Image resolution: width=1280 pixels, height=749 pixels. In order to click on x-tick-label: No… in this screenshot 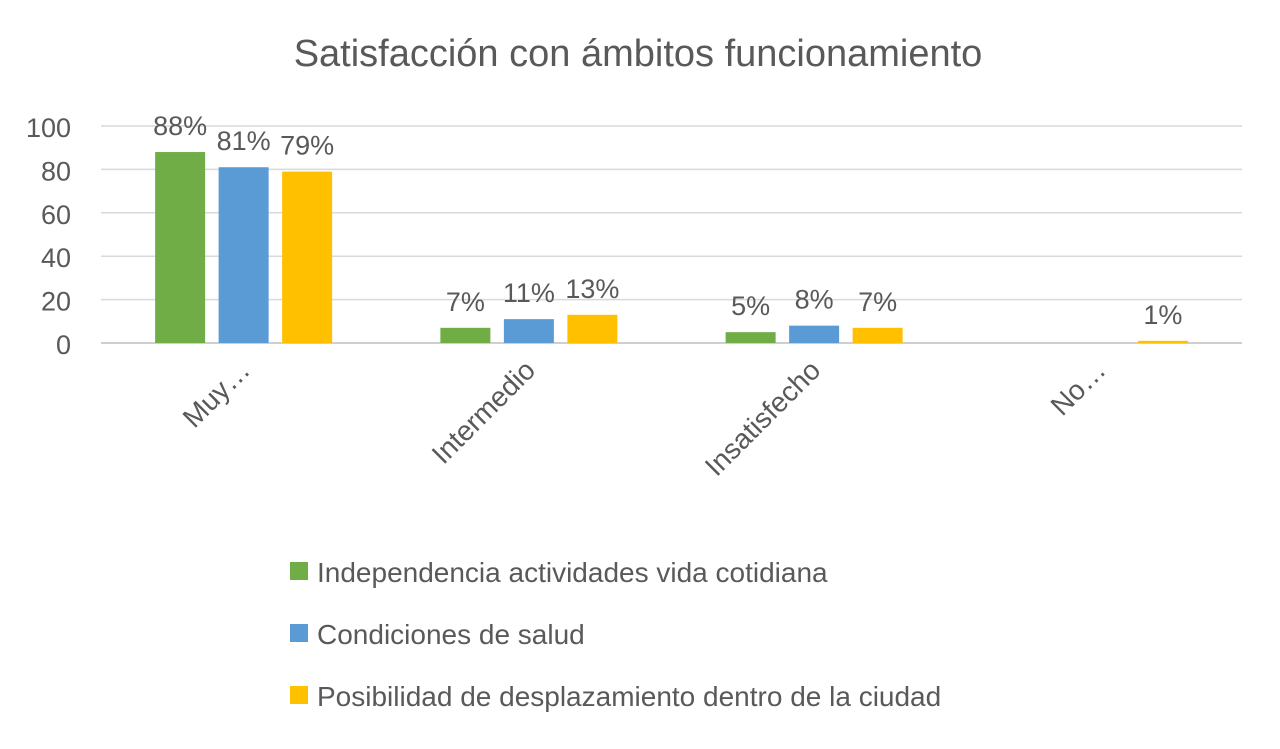, I will do `click(1078, 387)`.